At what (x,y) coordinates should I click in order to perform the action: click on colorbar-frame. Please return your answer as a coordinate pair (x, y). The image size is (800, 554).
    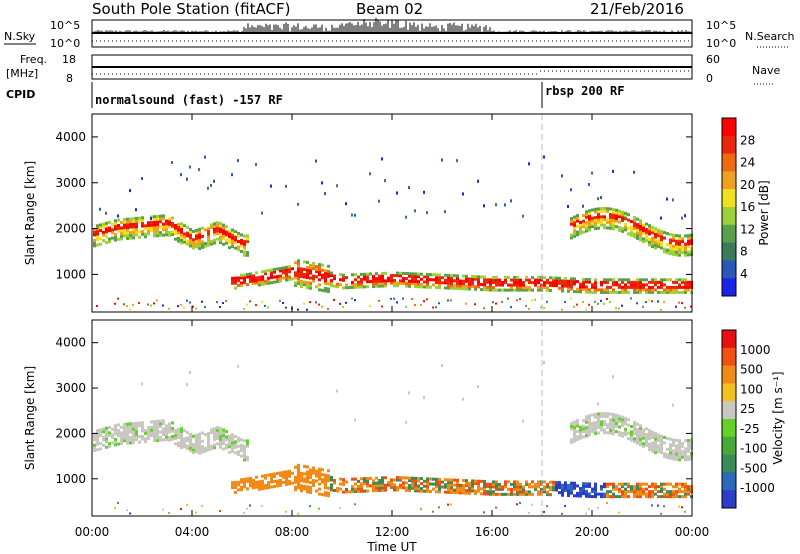
    Looking at the image, I should click on (729, 419).